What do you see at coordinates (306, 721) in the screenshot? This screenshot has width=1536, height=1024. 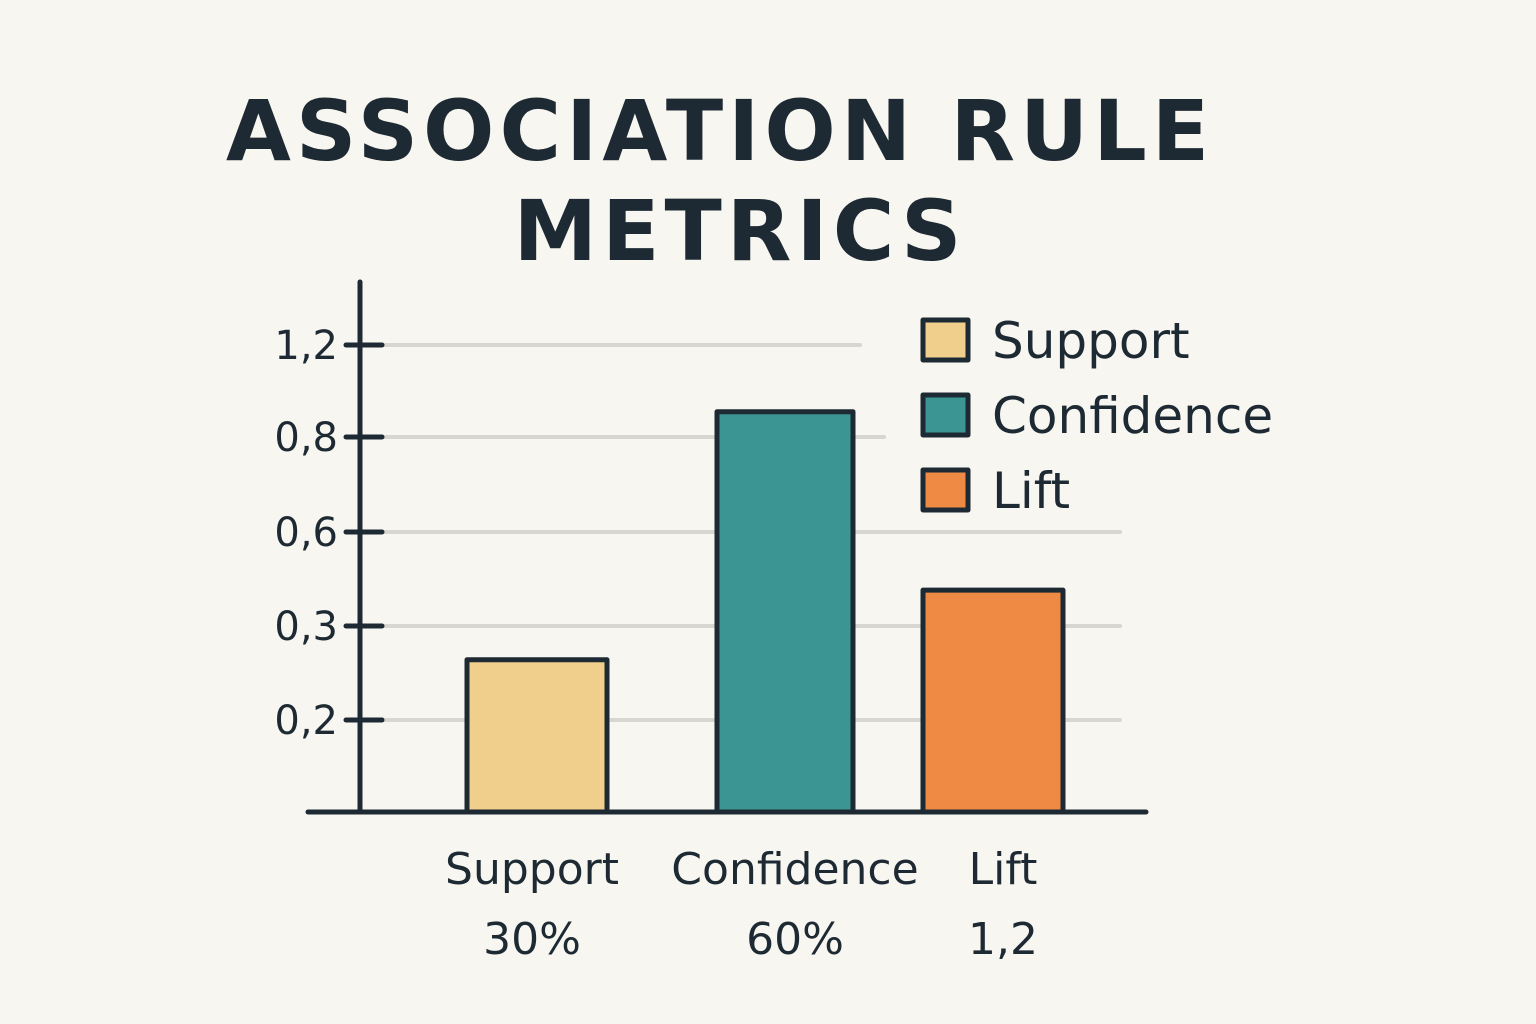 I see `y-tick-label: 0,2` at bounding box center [306, 721].